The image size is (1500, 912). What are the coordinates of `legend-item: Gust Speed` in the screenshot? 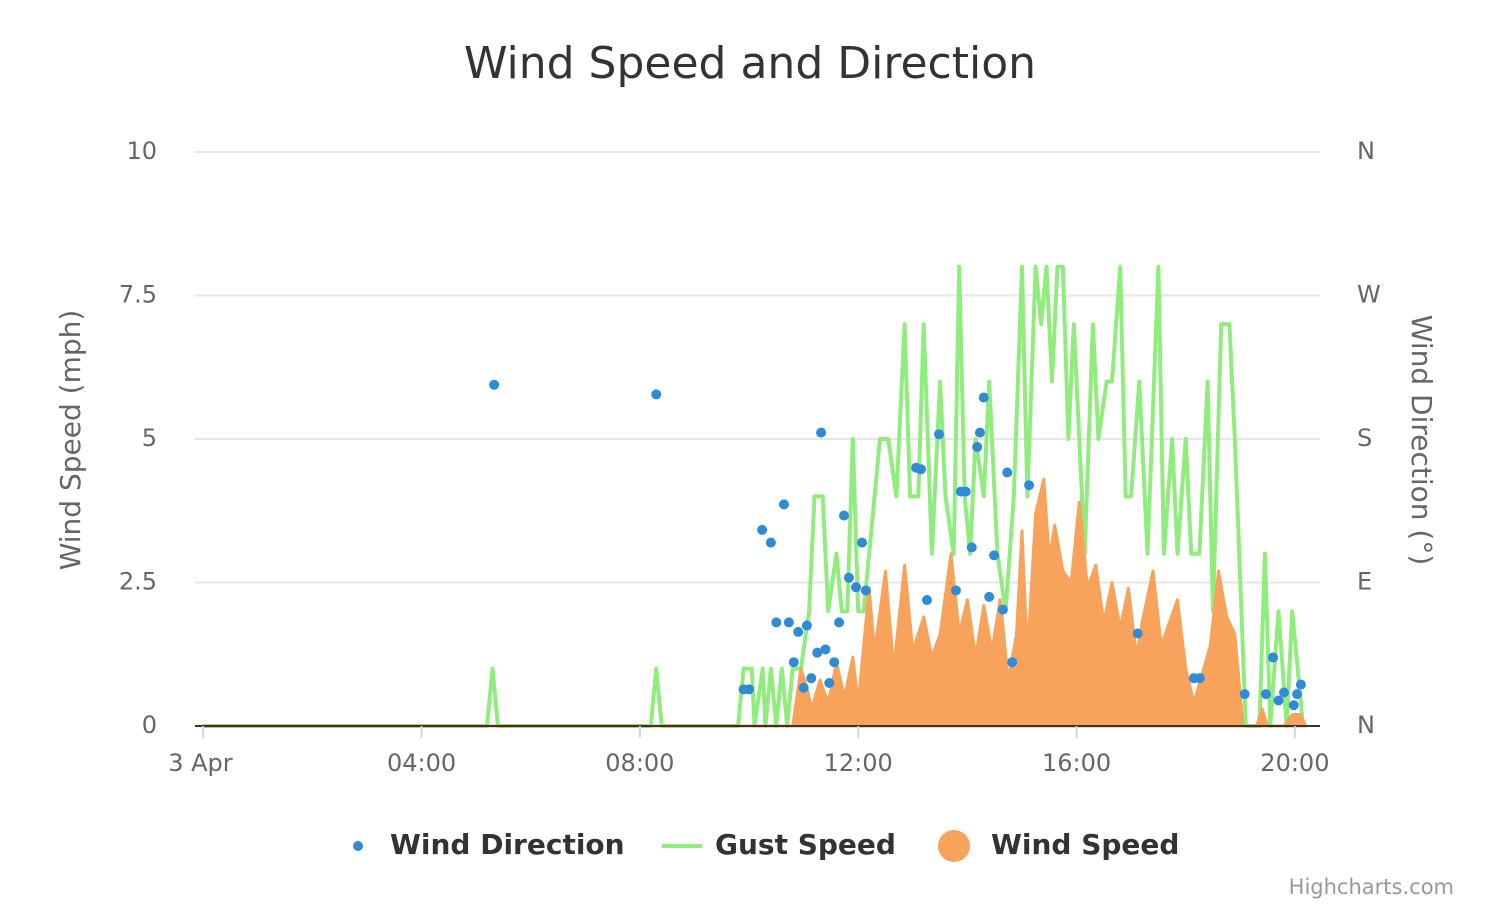 It's located at (779, 844).